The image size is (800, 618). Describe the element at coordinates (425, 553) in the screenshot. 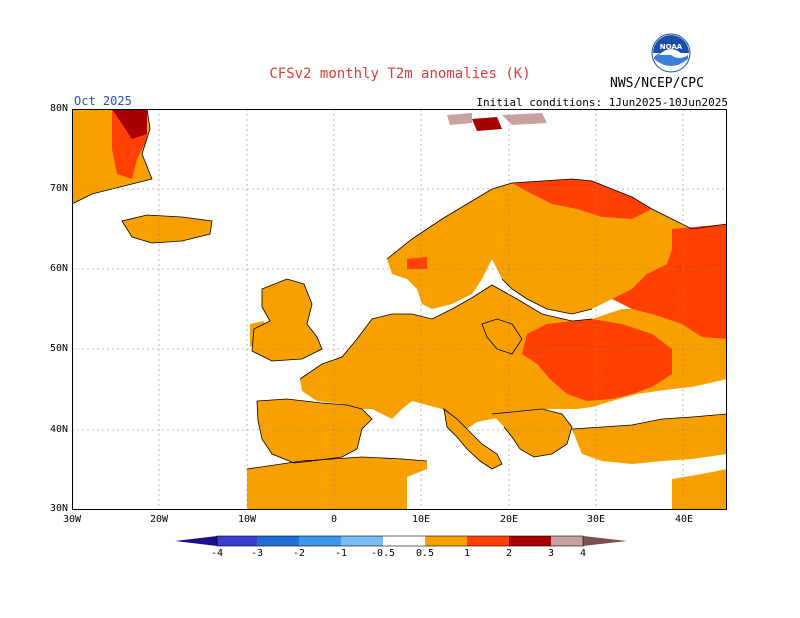

I see `colorbar-label: 0.5` at that location.